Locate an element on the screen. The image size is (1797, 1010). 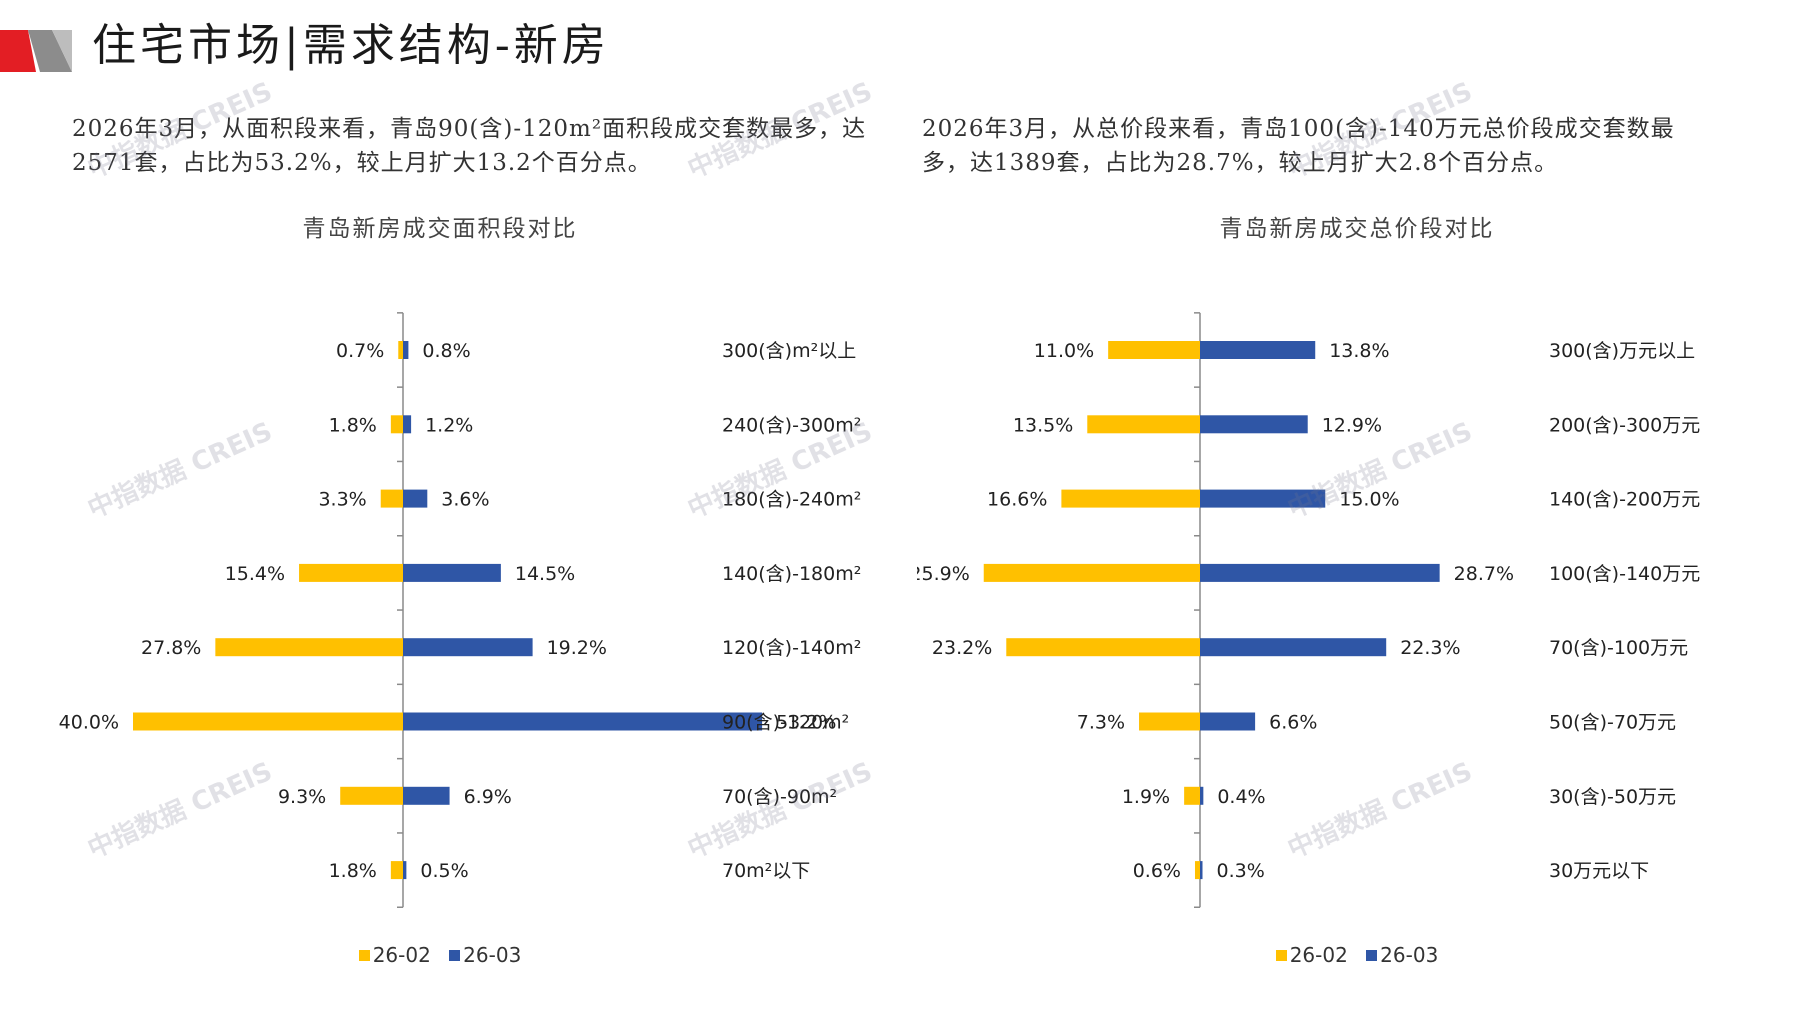
data-label-curr: 6.6% is located at coordinates (1293, 723).